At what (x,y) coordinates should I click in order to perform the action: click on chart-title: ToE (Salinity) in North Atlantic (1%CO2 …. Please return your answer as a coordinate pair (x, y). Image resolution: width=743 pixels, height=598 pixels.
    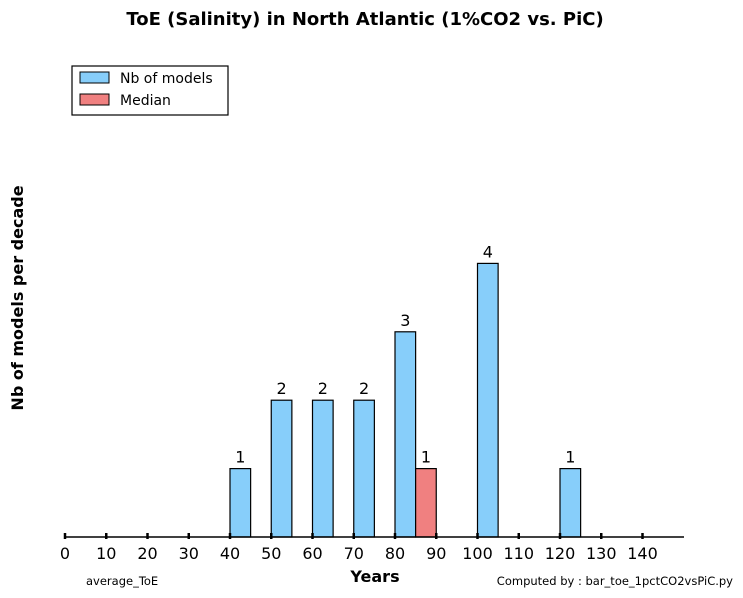
    Looking at the image, I should click on (364, 19).